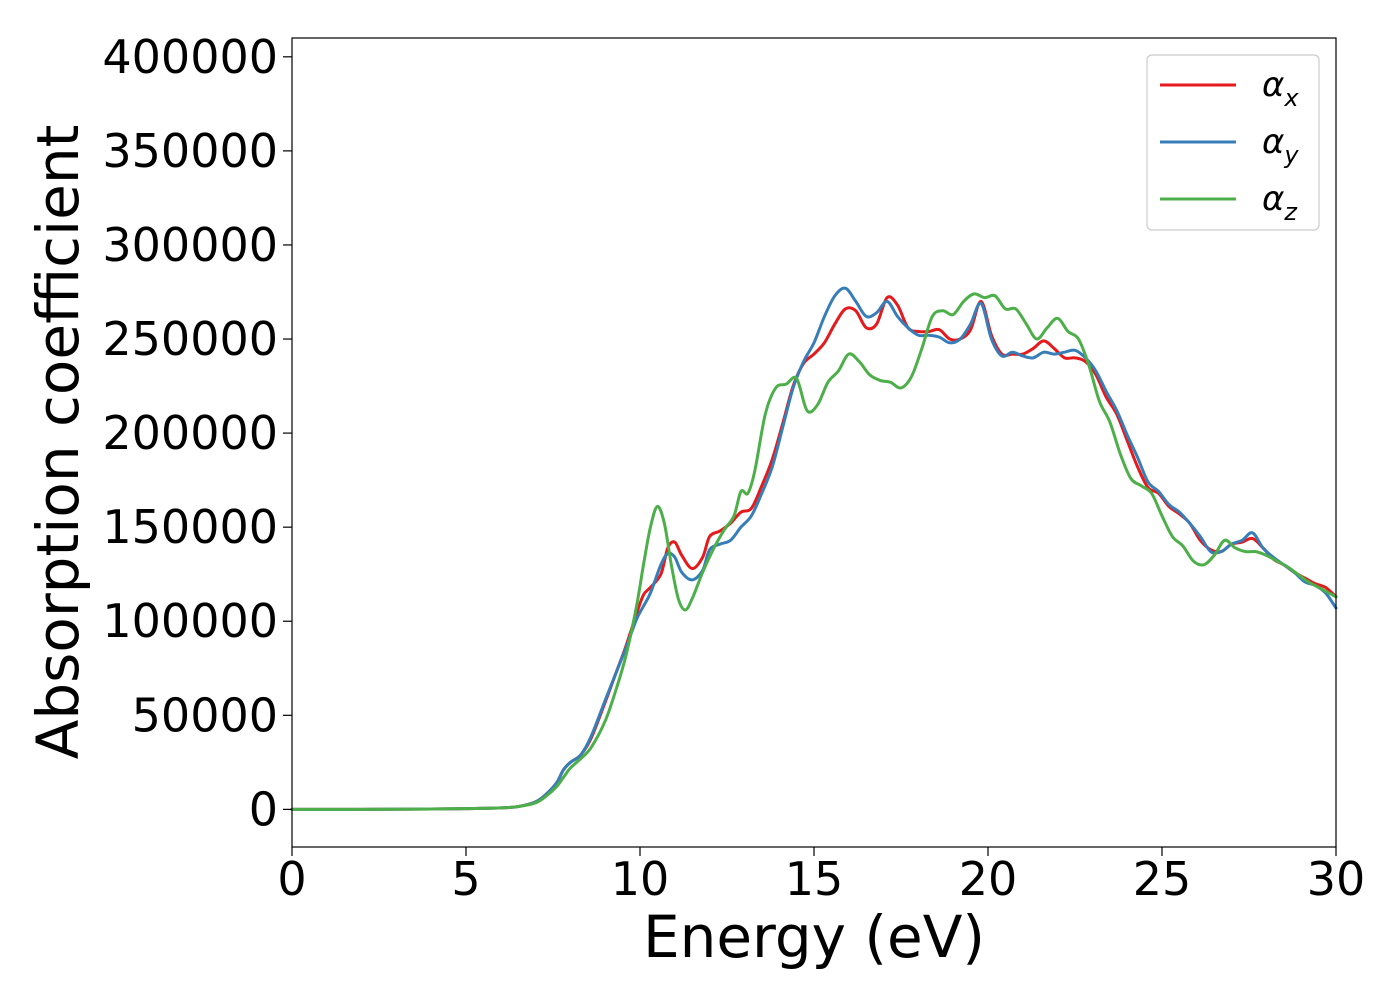  What do you see at coordinates (190, 339) in the screenshot?
I see `y-tick-label: 250000` at bounding box center [190, 339].